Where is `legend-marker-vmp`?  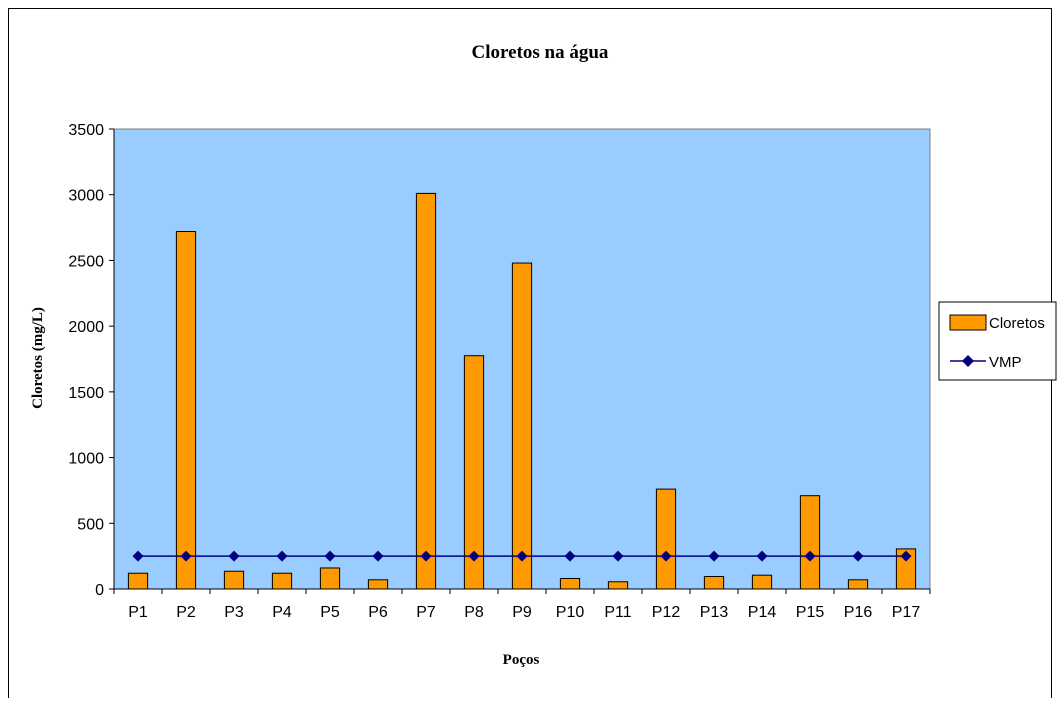 legend-marker-vmp is located at coordinates (968, 361).